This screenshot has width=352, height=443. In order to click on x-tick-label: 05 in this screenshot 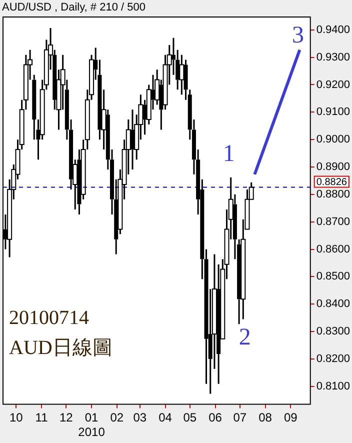, I will do `click(190, 417)`.